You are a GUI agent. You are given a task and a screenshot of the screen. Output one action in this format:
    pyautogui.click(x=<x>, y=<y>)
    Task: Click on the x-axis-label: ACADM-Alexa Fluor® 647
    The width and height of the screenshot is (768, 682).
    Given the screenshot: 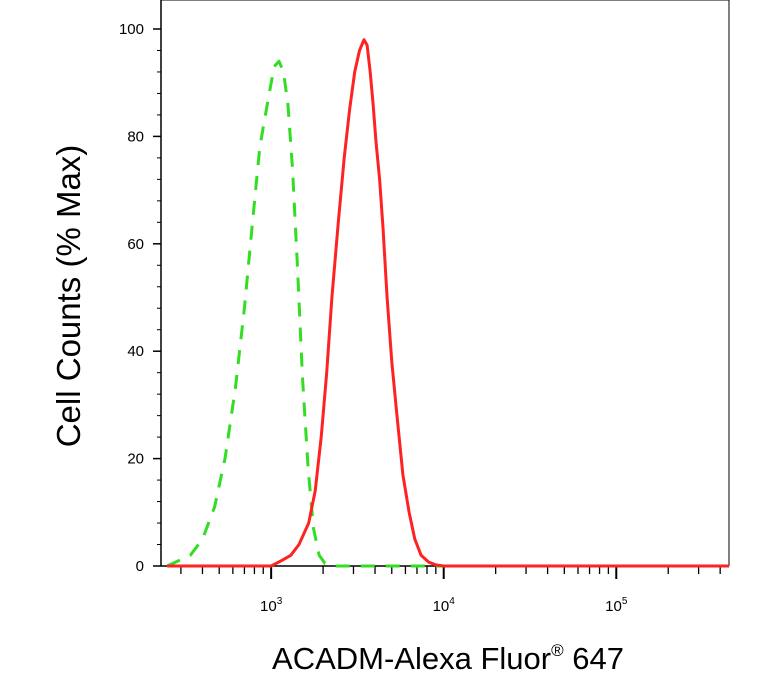 What is the action you would take?
    pyautogui.click(x=448, y=658)
    